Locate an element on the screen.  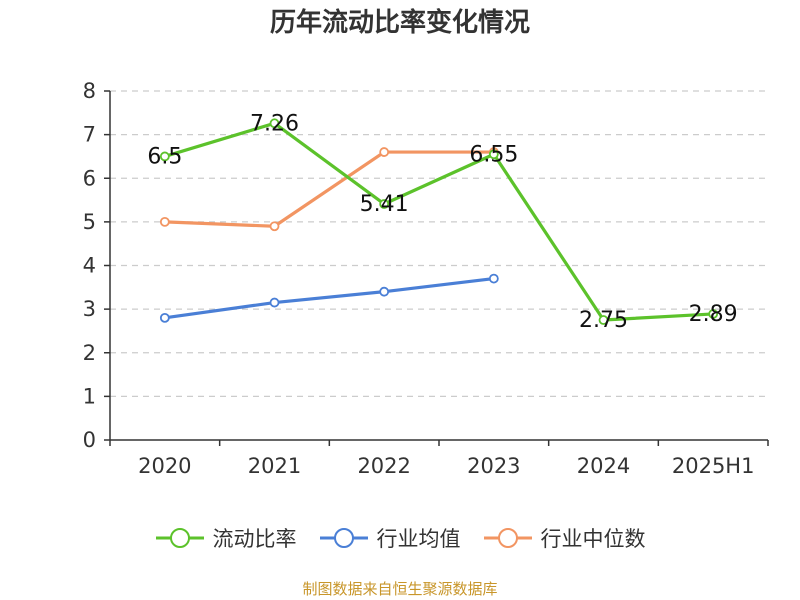
legend-label: 流动比率 is located at coordinates (254, 539).